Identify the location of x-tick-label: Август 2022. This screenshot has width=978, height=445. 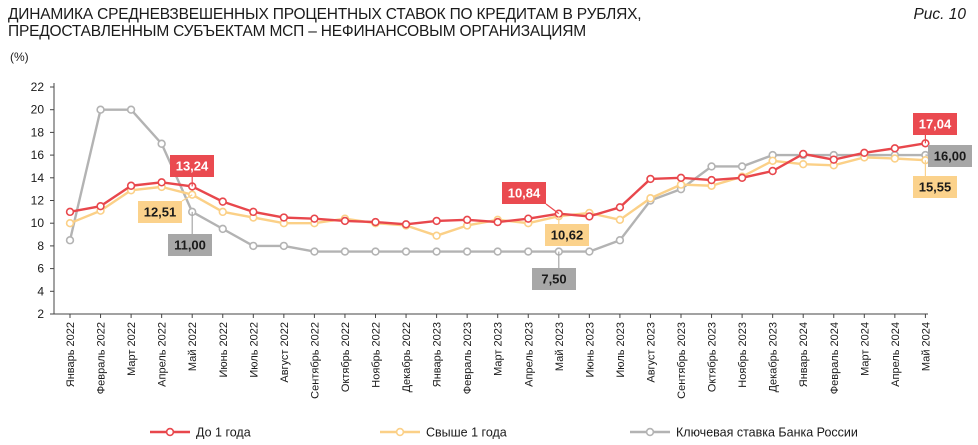
(285, 352).